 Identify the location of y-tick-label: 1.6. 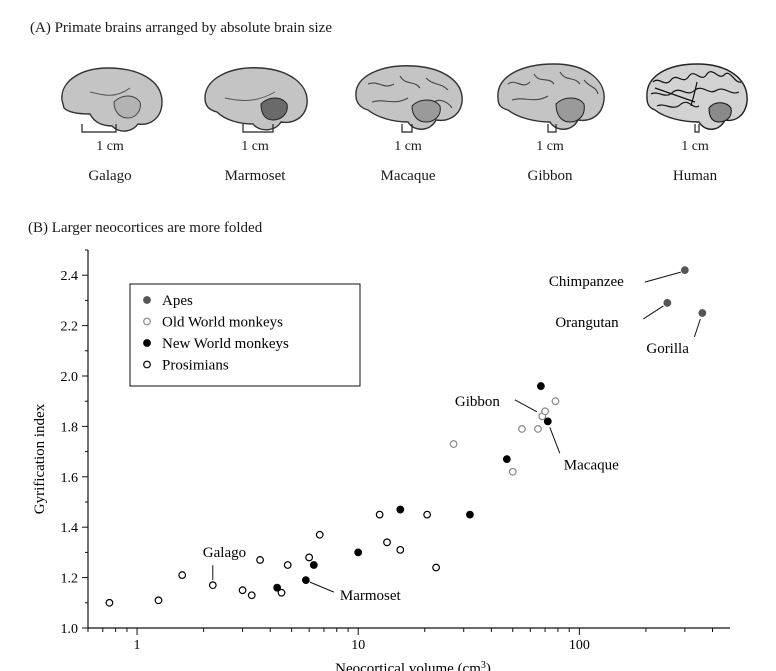
(70, 478).